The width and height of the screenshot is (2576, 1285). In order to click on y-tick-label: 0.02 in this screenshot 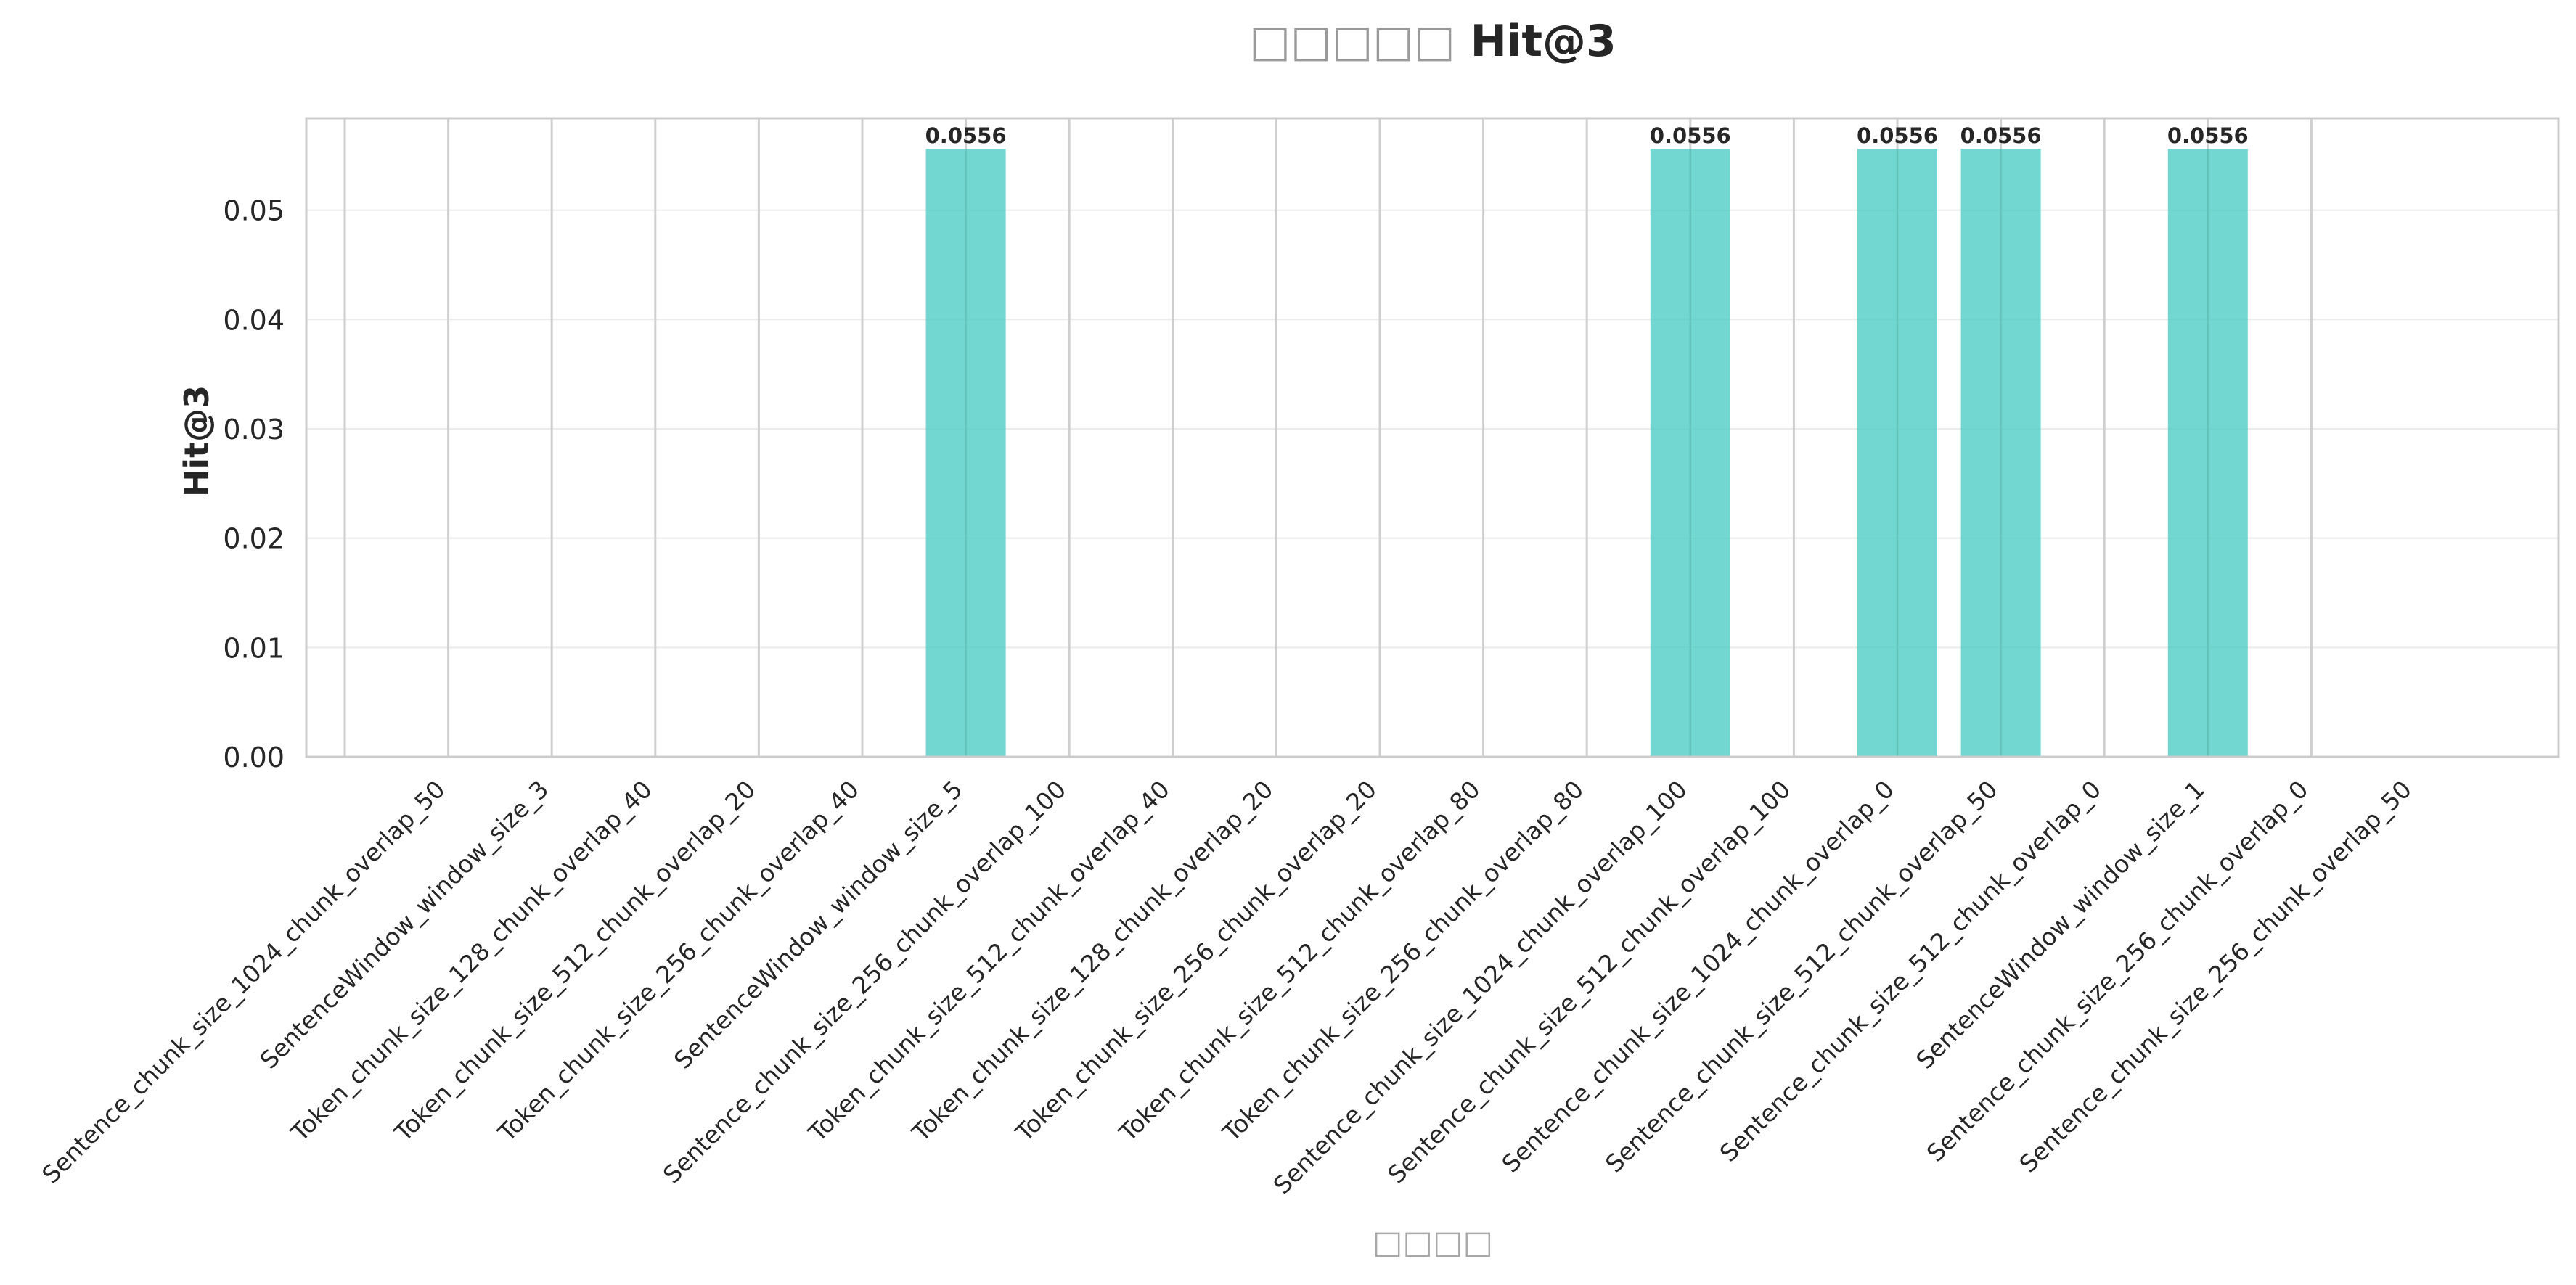, I will do `click(254, 539)`.